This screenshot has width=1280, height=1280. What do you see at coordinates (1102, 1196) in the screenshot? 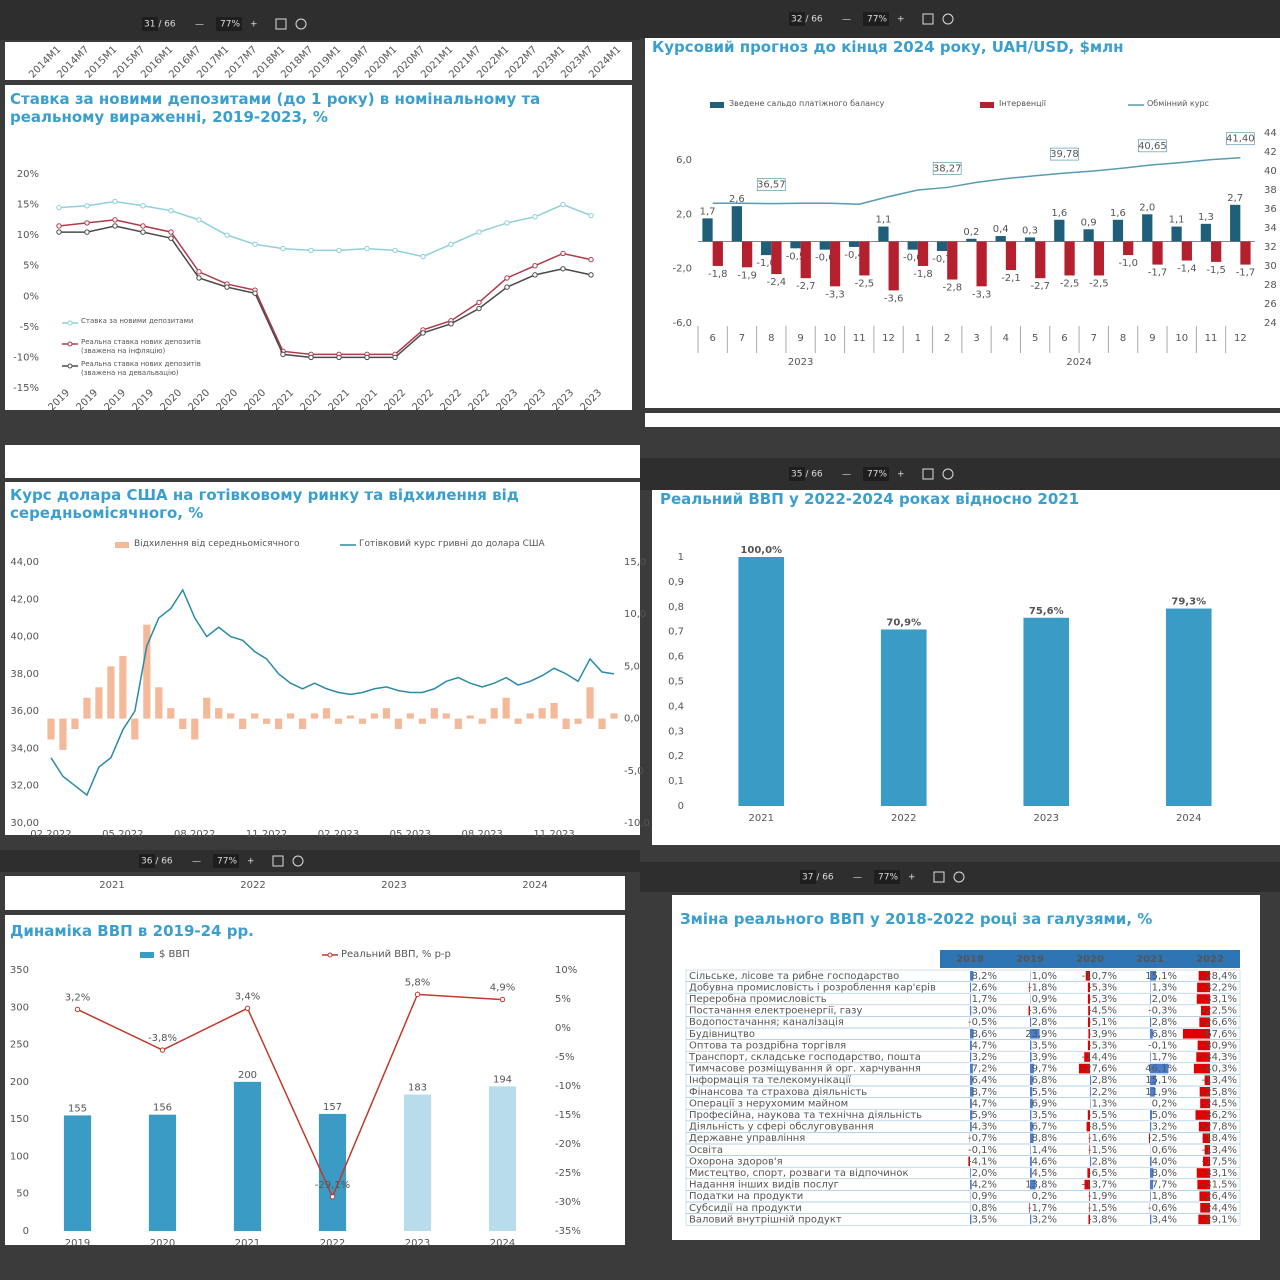
I see `cell-value: -1,9%` at bounding box center [1102, 1196].